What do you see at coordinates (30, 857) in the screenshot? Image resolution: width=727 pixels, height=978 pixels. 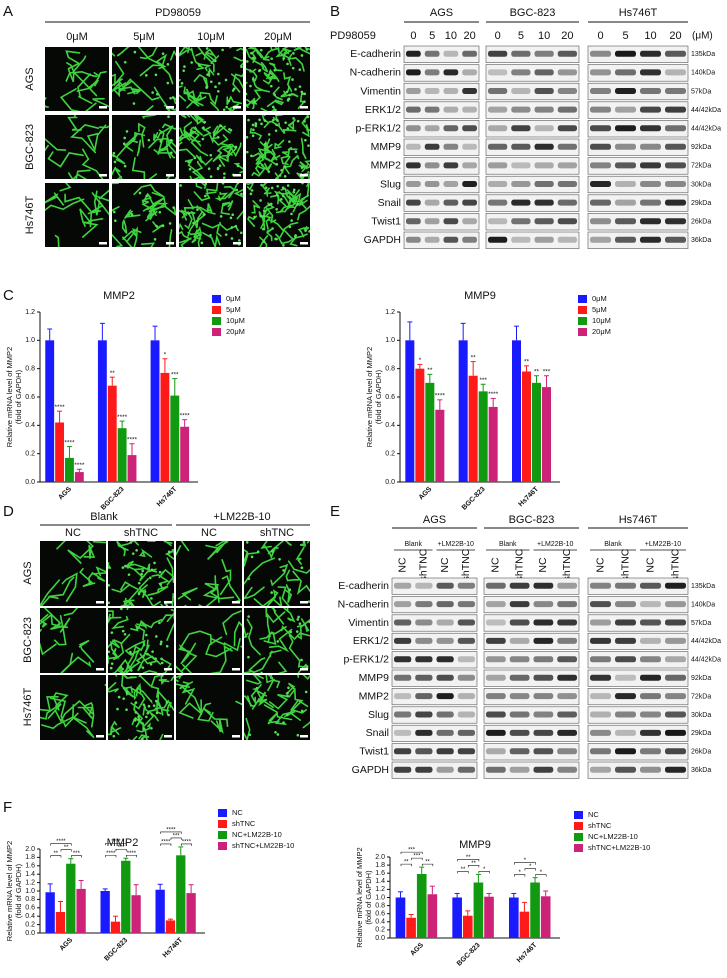 I see `y-tick-label: 1.8` at bounding box center [30, 857].